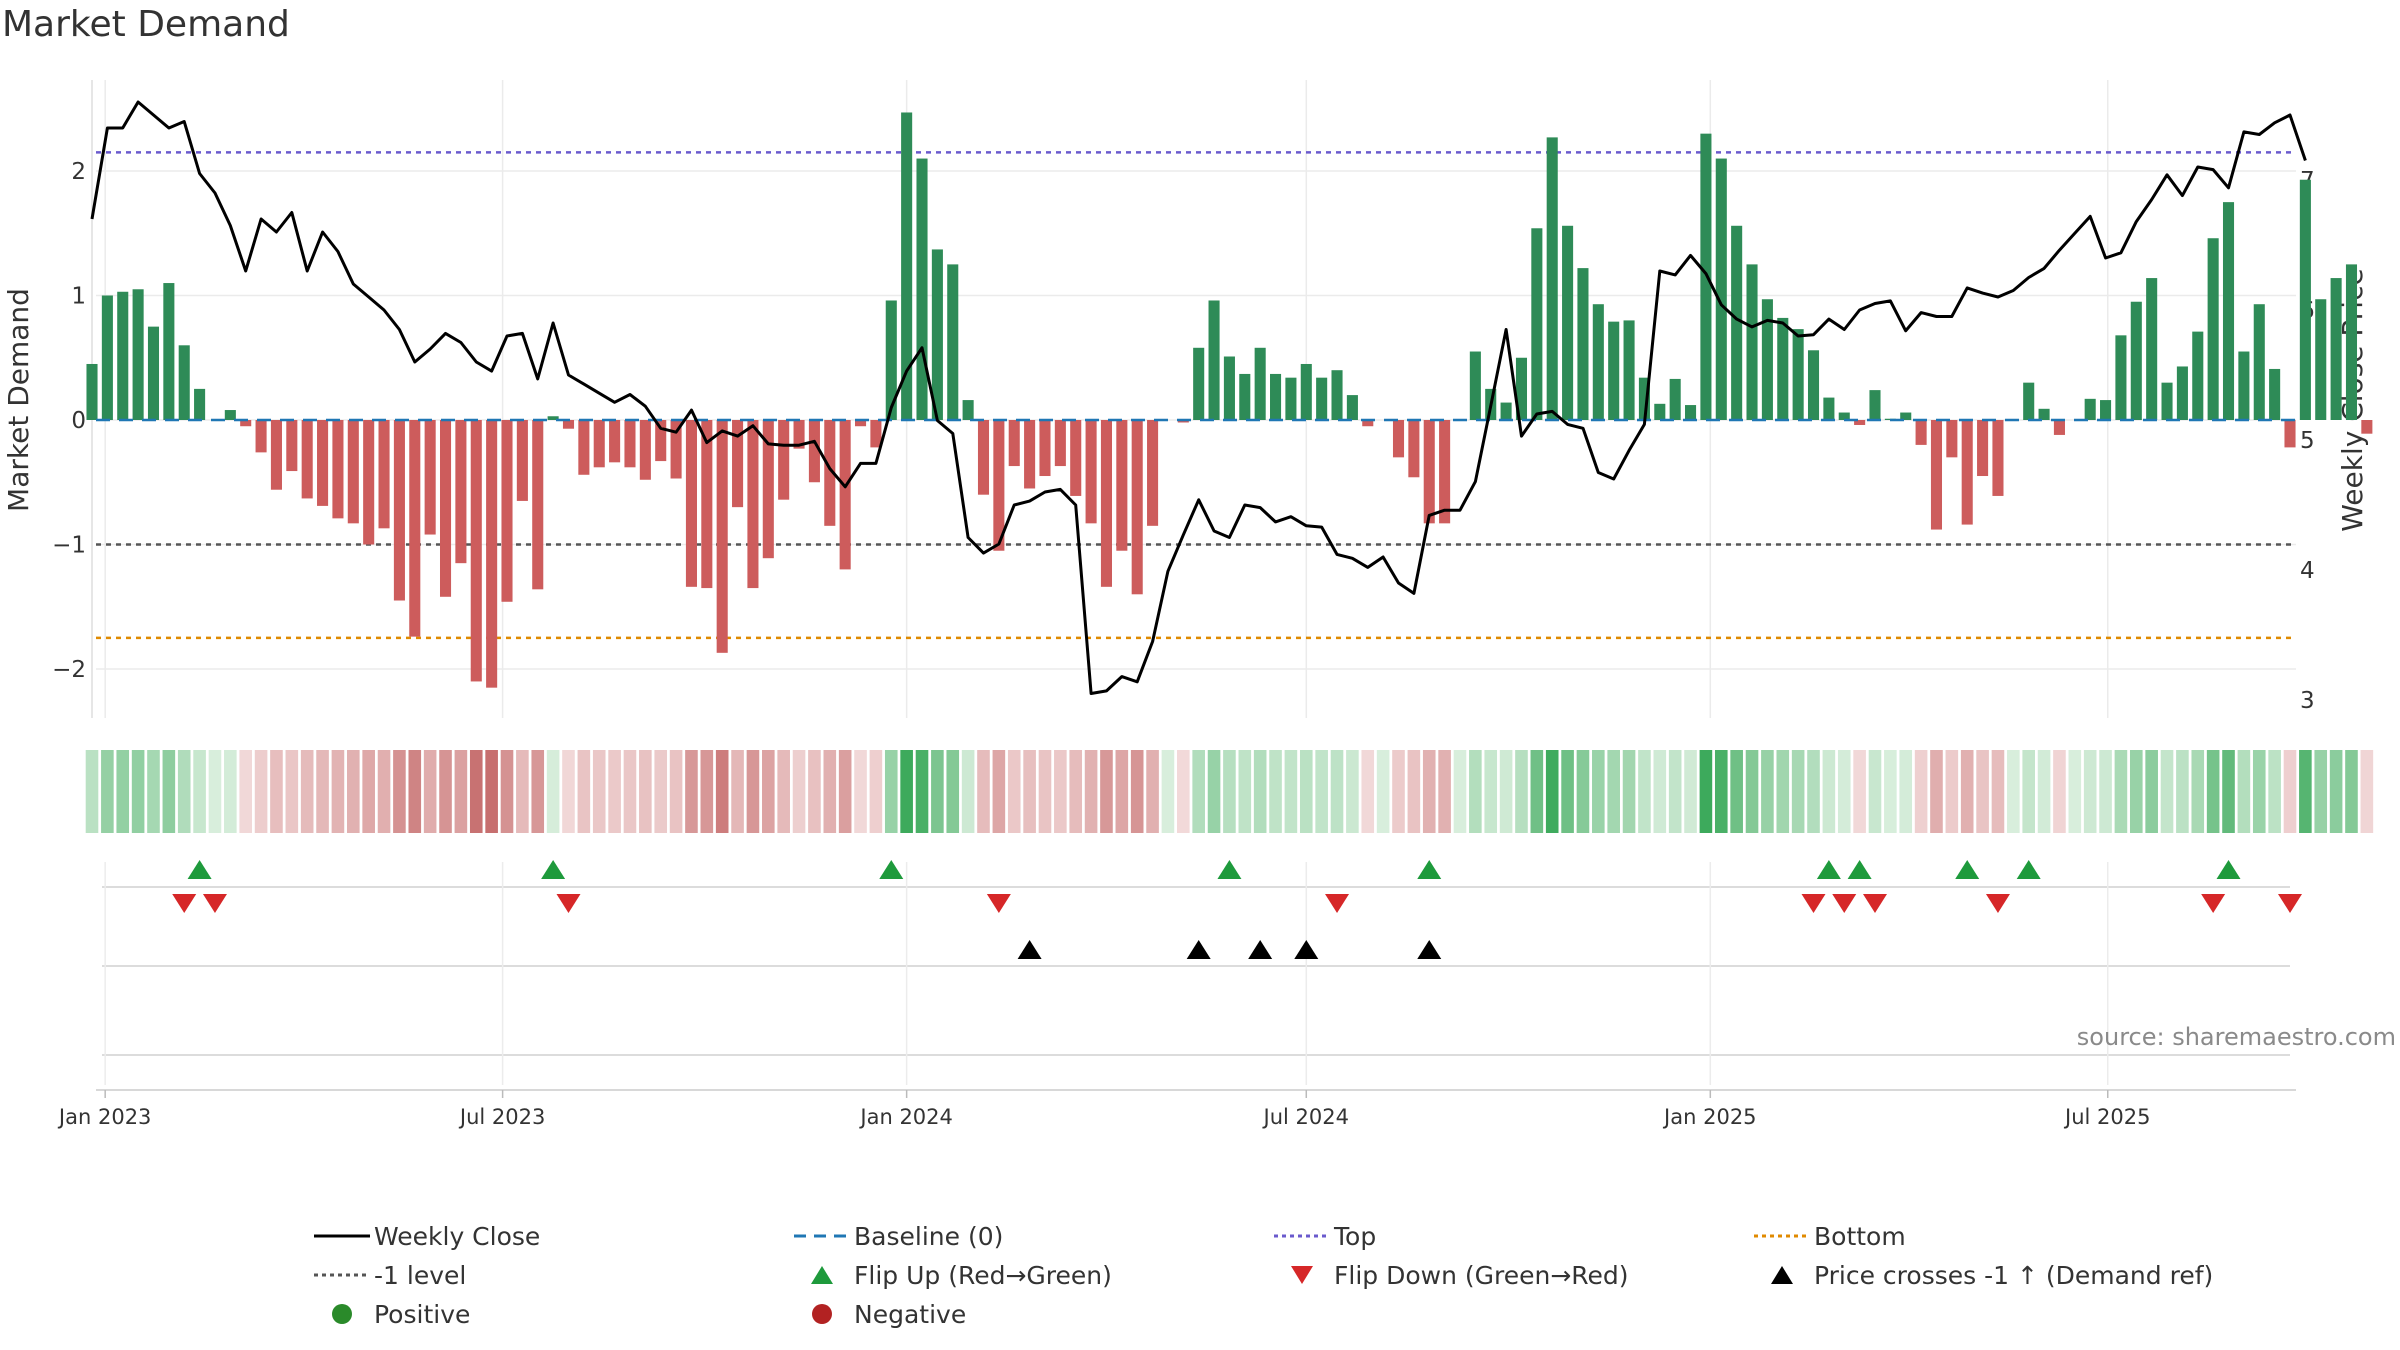  I want to click on legend-item-flip-up: Flip Up (Red→Green), so click(951, 1275).